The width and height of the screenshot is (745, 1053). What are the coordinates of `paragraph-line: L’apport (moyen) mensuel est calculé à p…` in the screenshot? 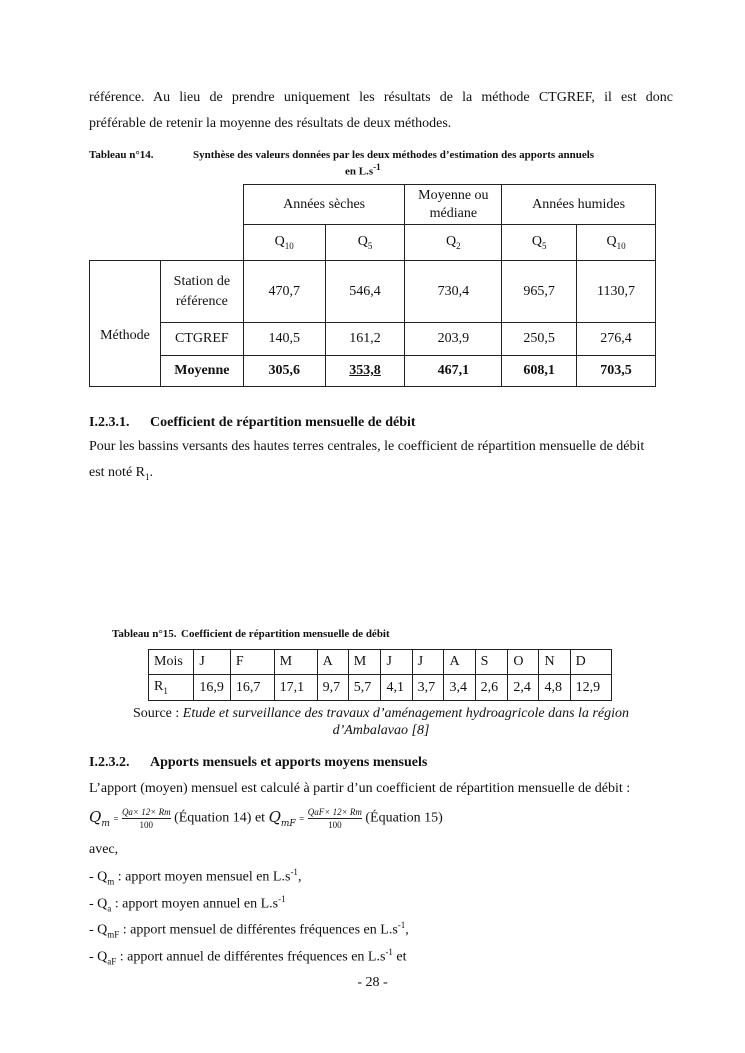 It's located at (360, 788).